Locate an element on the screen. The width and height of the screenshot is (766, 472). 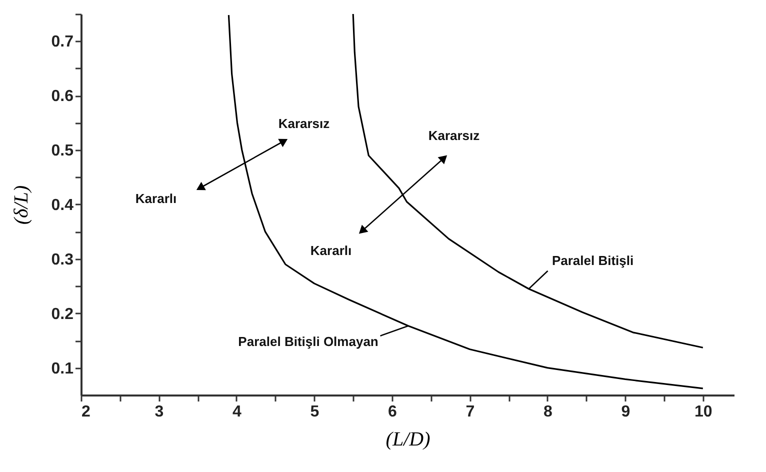
y-tick-label: 0.4 is located at coordinates (62, 205).